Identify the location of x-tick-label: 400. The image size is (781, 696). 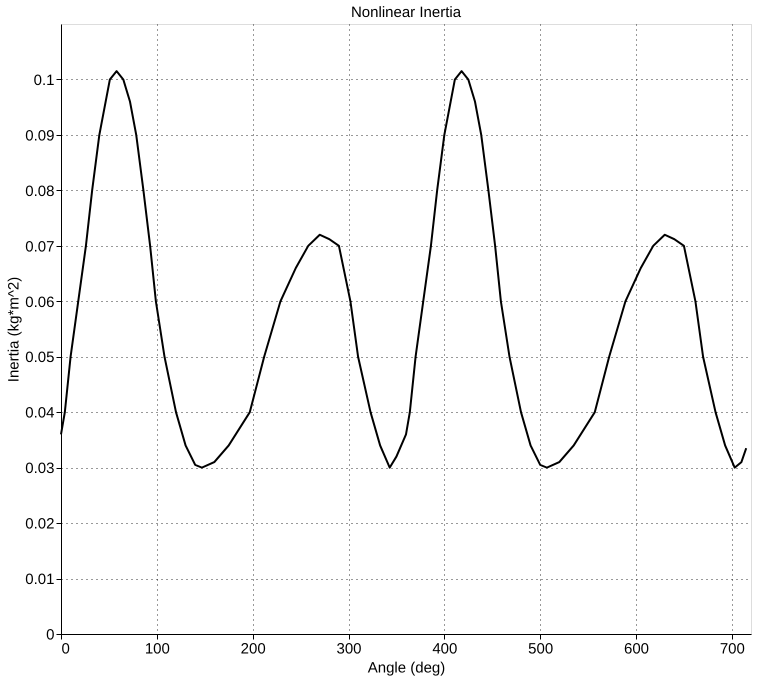
(445, 649).